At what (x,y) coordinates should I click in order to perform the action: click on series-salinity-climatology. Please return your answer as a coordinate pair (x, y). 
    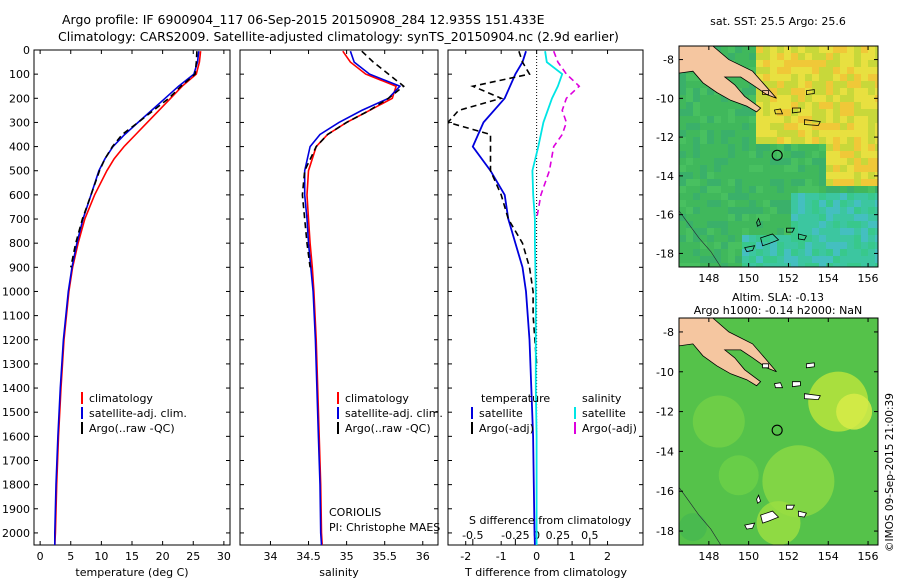
    Looking at the image, I should click on (352, 297).